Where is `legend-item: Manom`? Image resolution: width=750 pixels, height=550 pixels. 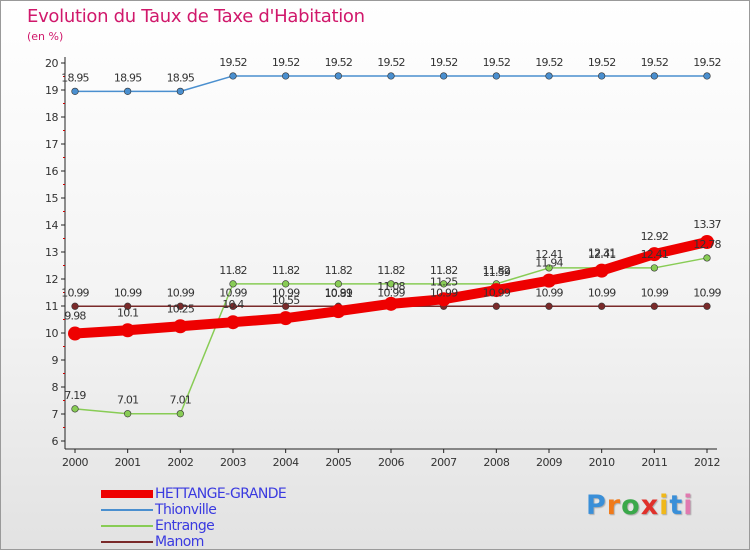
legend-item: Manom is located at coordinates (152, 542).